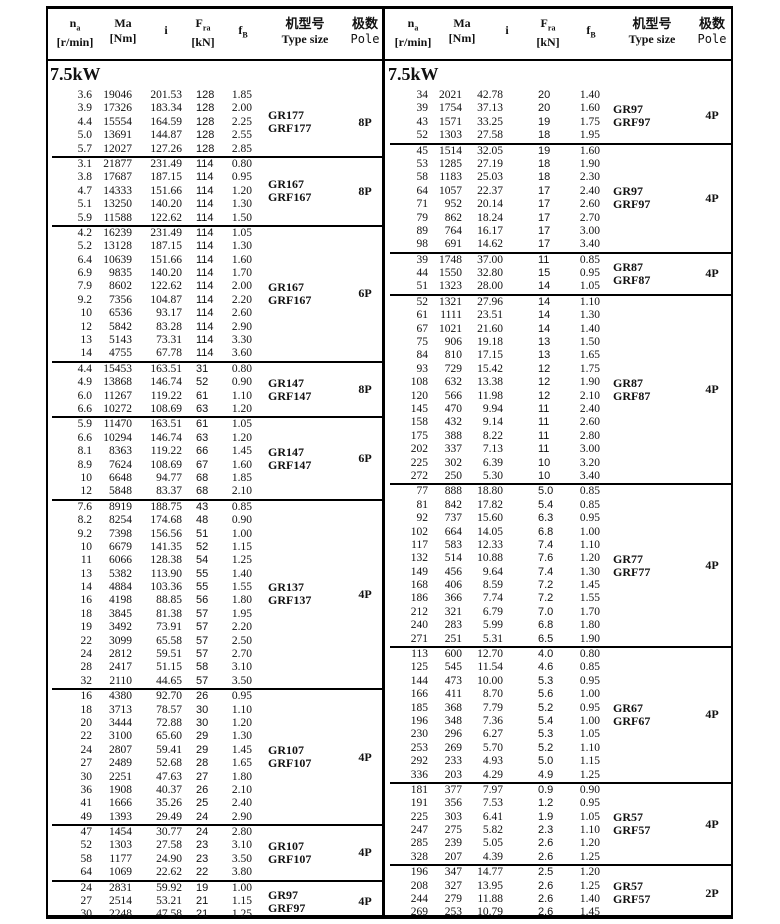 This screenshot has height=924, width=780. Describe the element at coordinates (492, 734) in the screenshot. I see `ratio-cell: 6.27` at that location.